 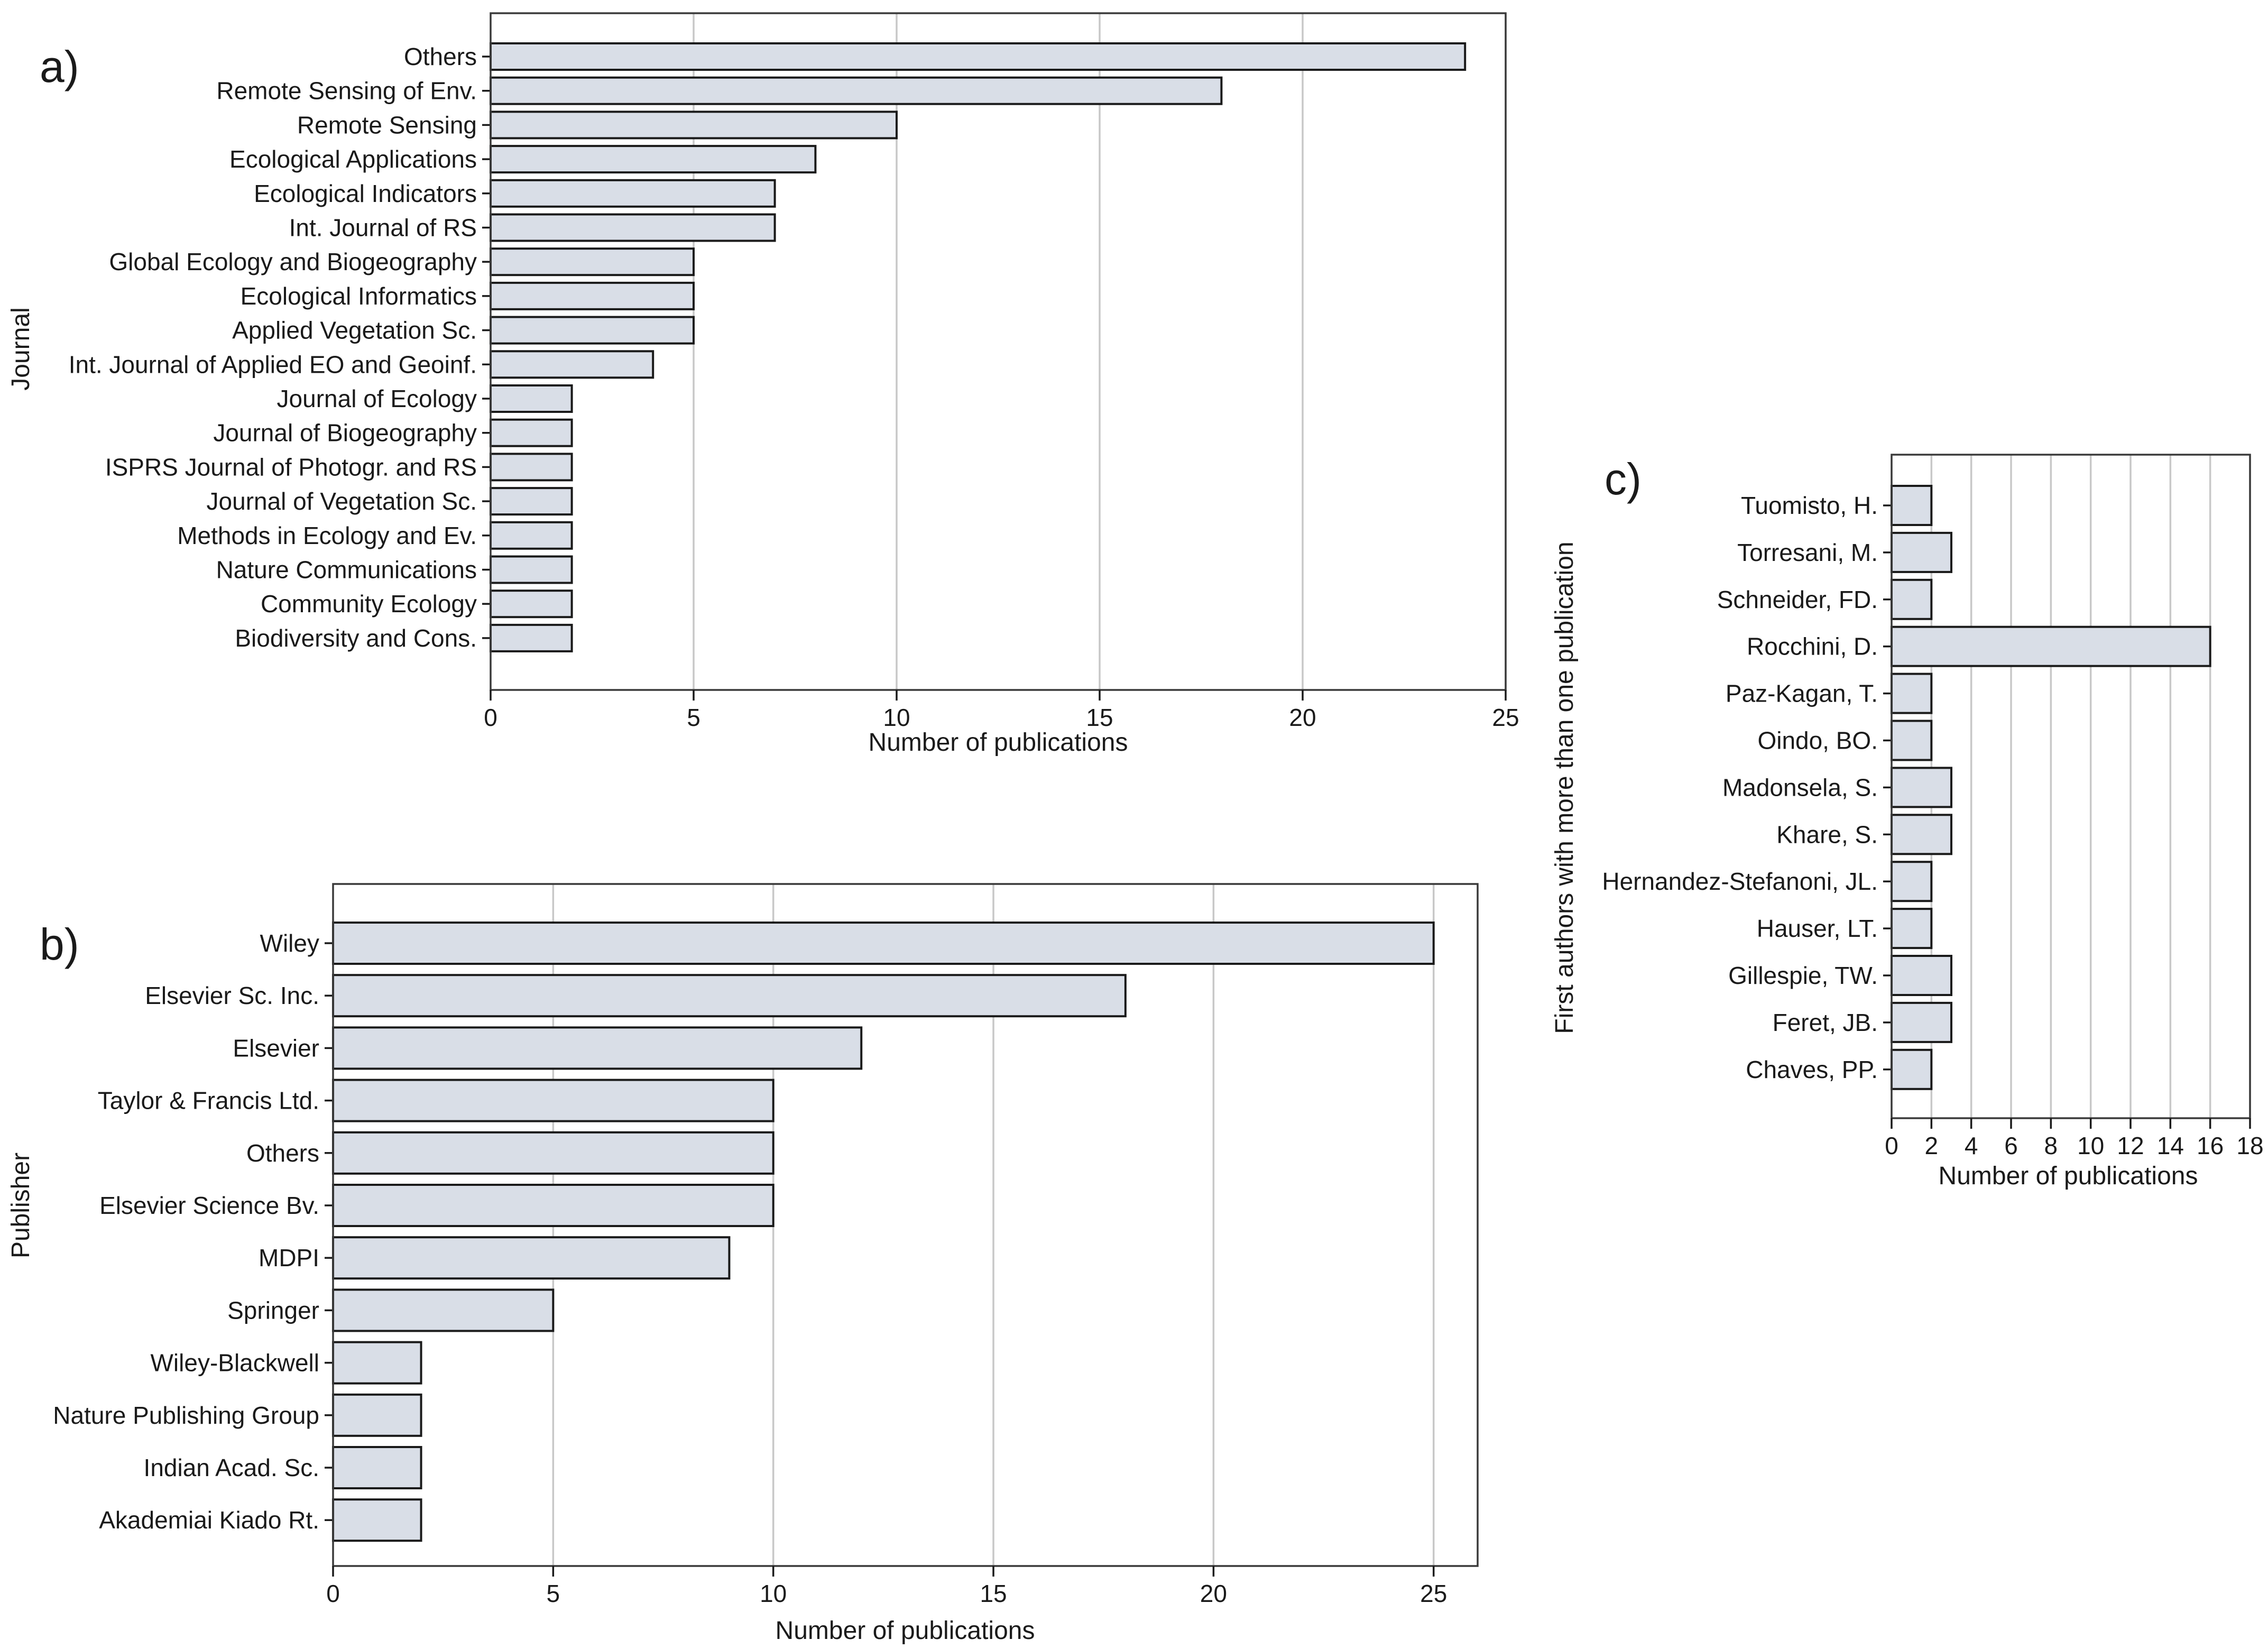 What do you see at coordinates (209, 1205) in the screenshot?
I see `category-label: Elsevier Science Bv.` at bounding box center [209, 1205].